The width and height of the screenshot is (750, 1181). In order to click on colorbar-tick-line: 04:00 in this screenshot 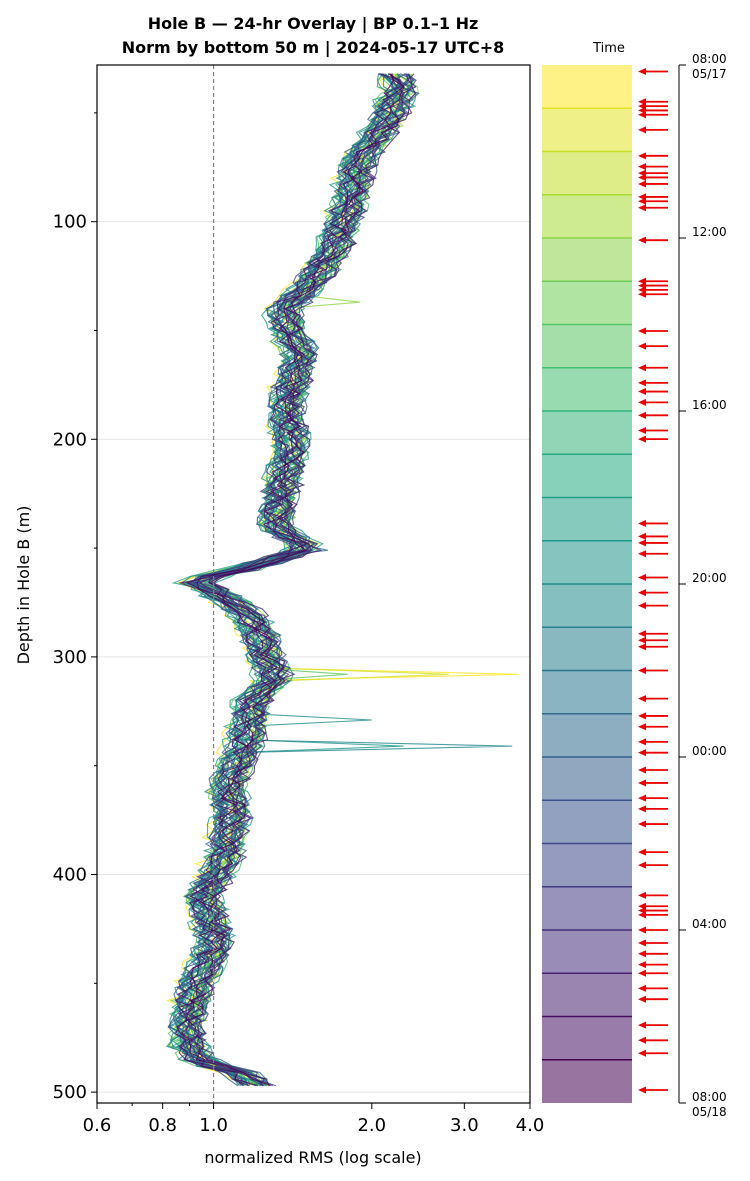, I will do `click(709, 924)`.